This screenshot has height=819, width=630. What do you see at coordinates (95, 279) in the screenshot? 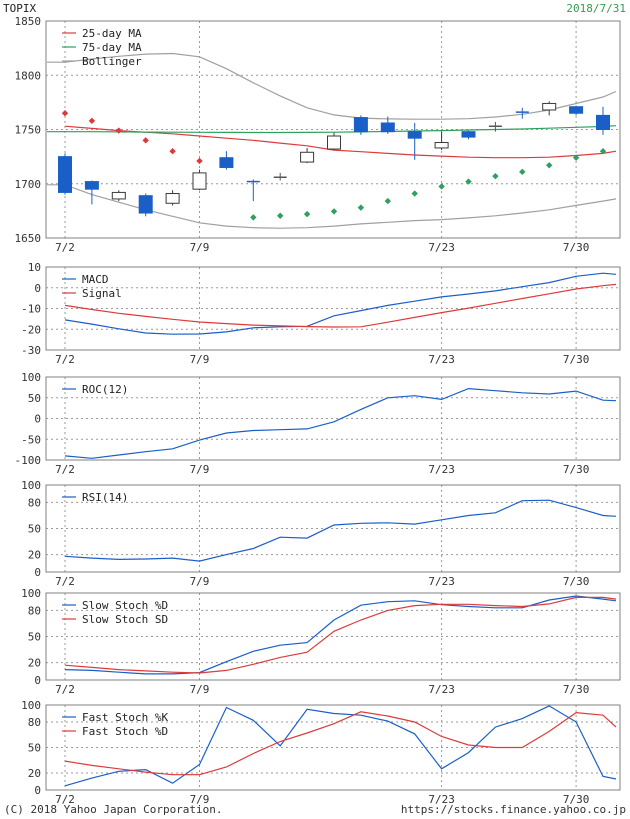
I see `axis-label: MACD` at bounding box center [95, 279].